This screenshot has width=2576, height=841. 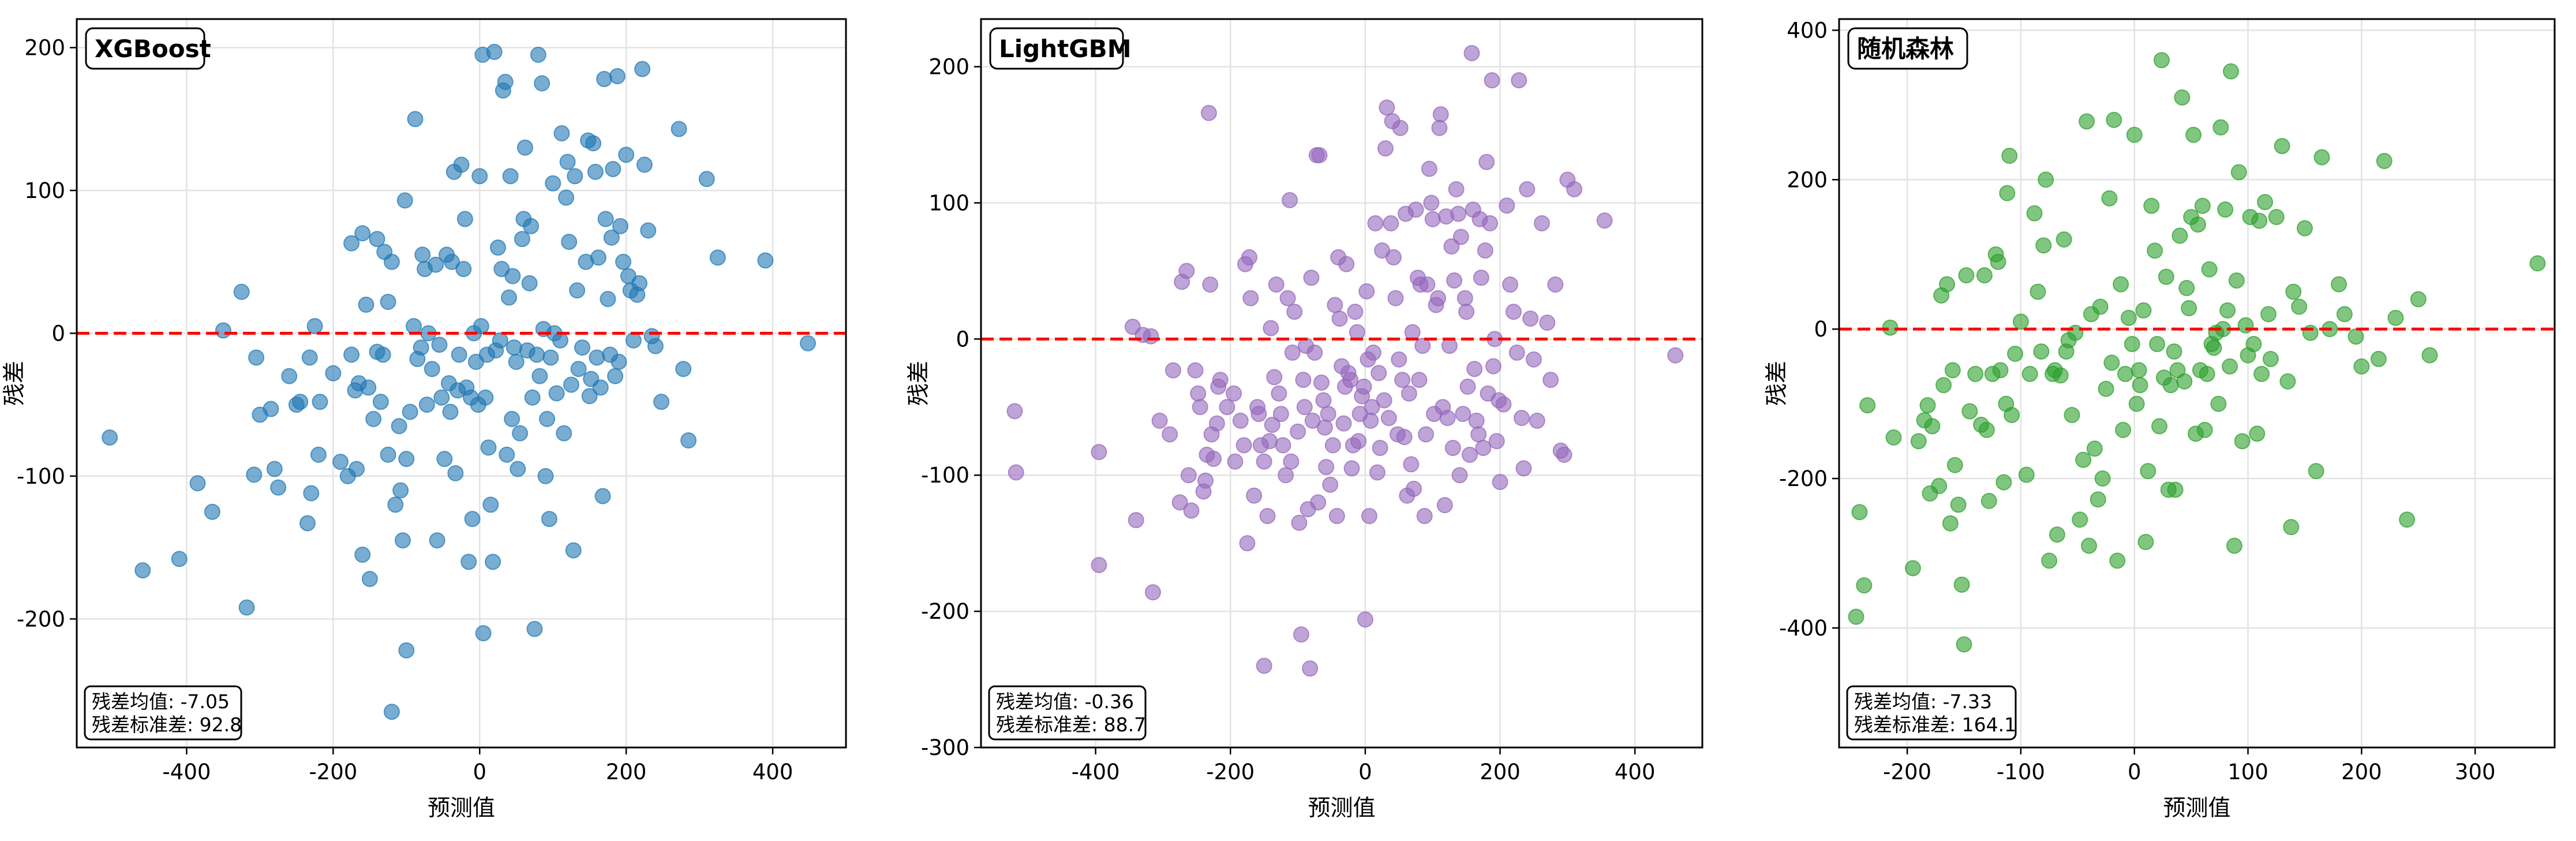 I want to click on y-tick-label: -200, so click(x=1803, y=478).